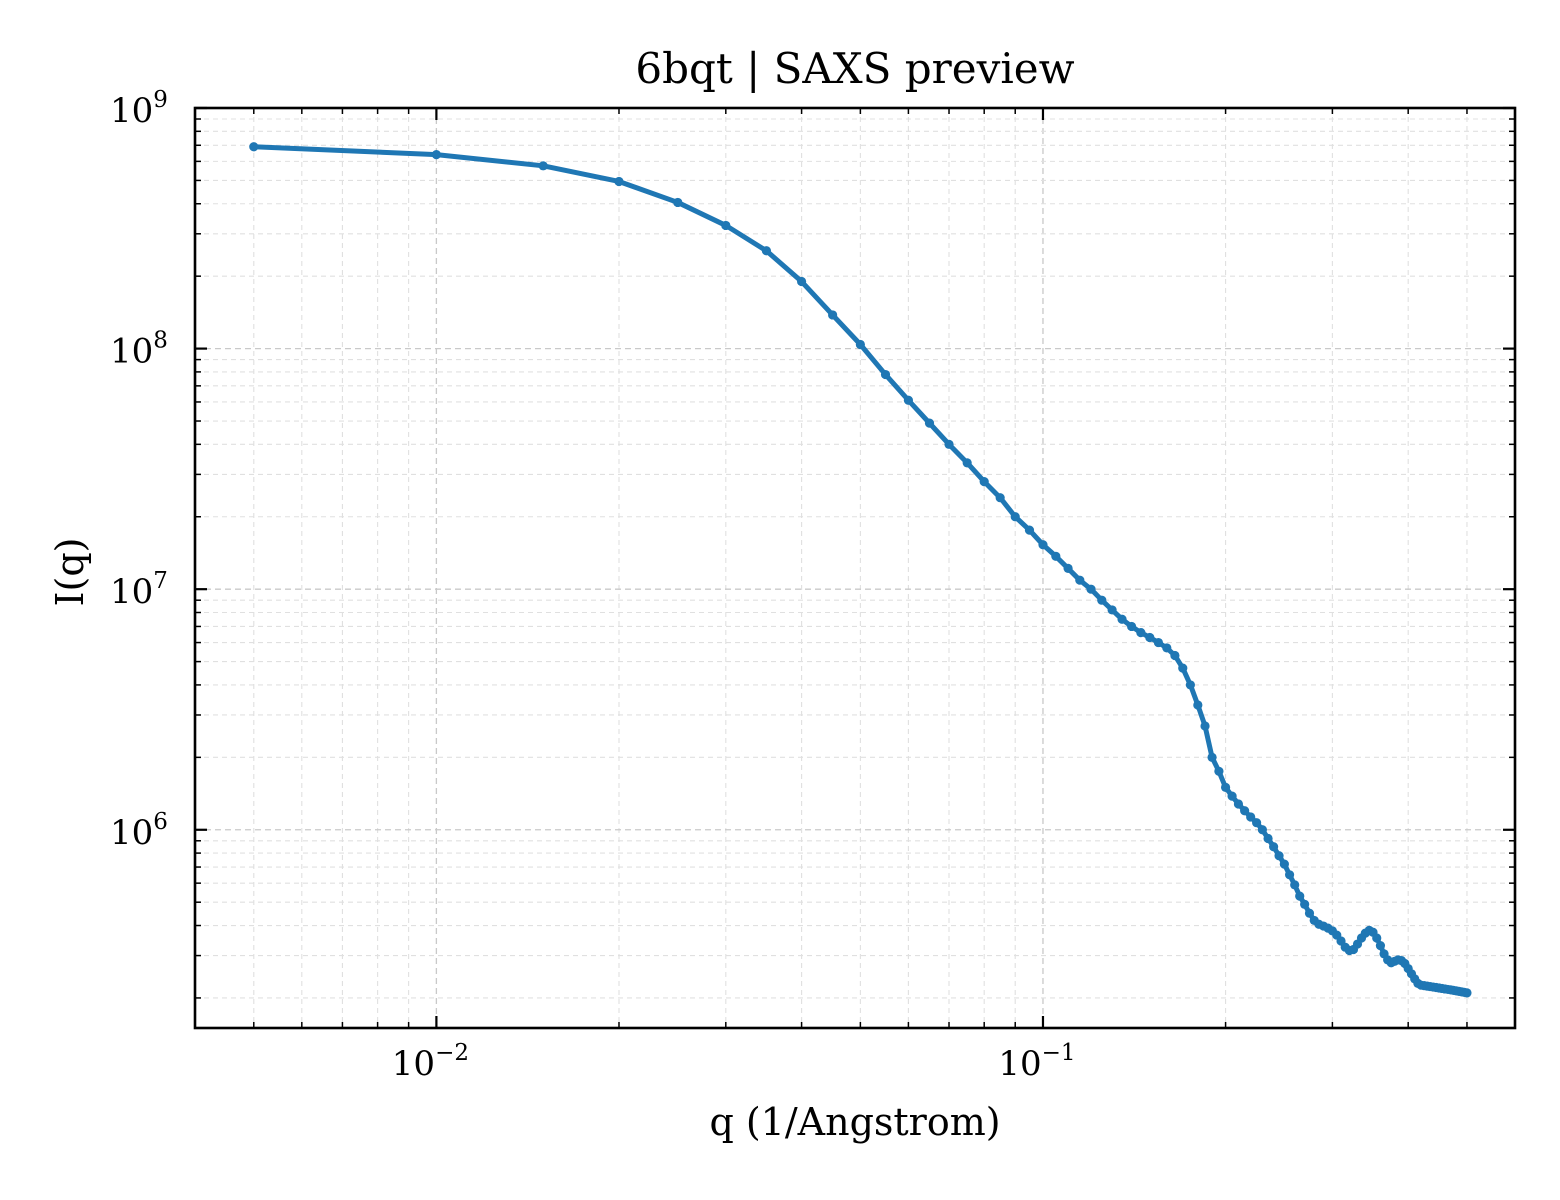 This screenshot has height=1200, width=1560. Describe the element at coordinates (139, 831) in the screenshot. I see `y-tick-label: 10⁶` at that location.